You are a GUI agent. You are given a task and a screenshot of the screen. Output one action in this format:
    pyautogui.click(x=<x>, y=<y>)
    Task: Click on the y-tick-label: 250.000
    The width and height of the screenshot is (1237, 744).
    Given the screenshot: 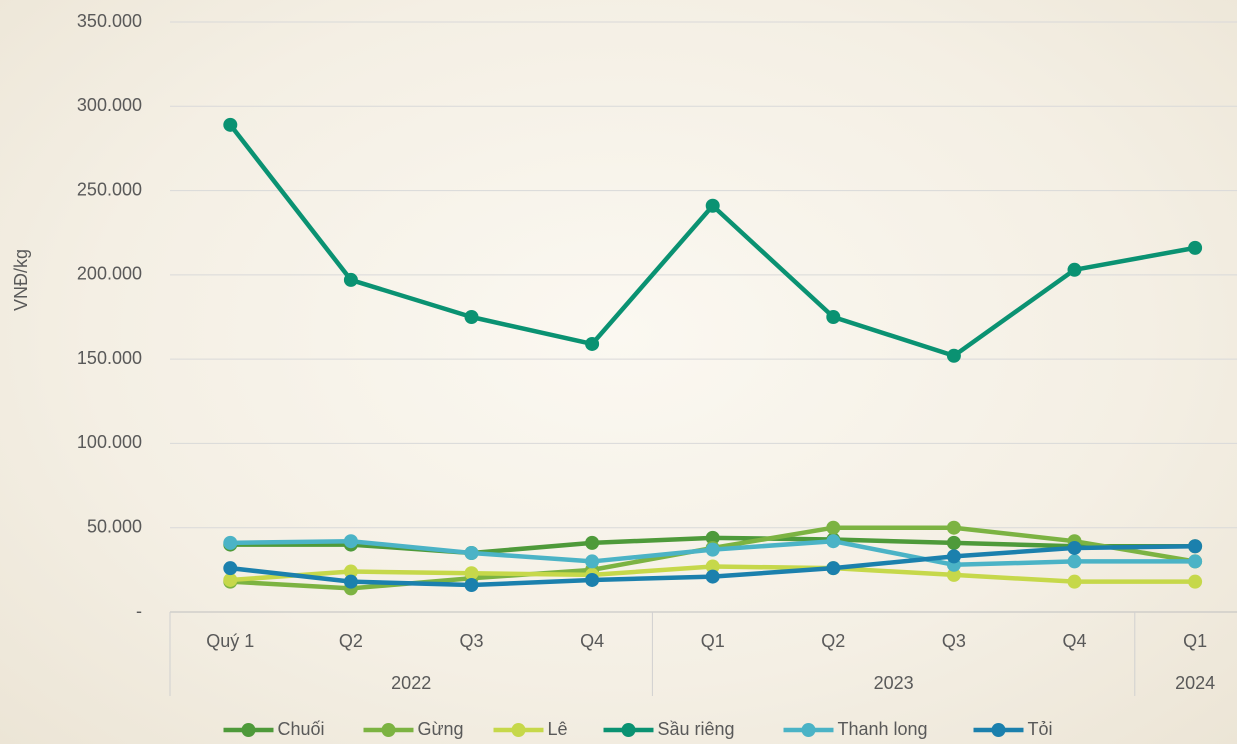 What is the action you would take?
    pyautogui.click(x=109, y=189)
    